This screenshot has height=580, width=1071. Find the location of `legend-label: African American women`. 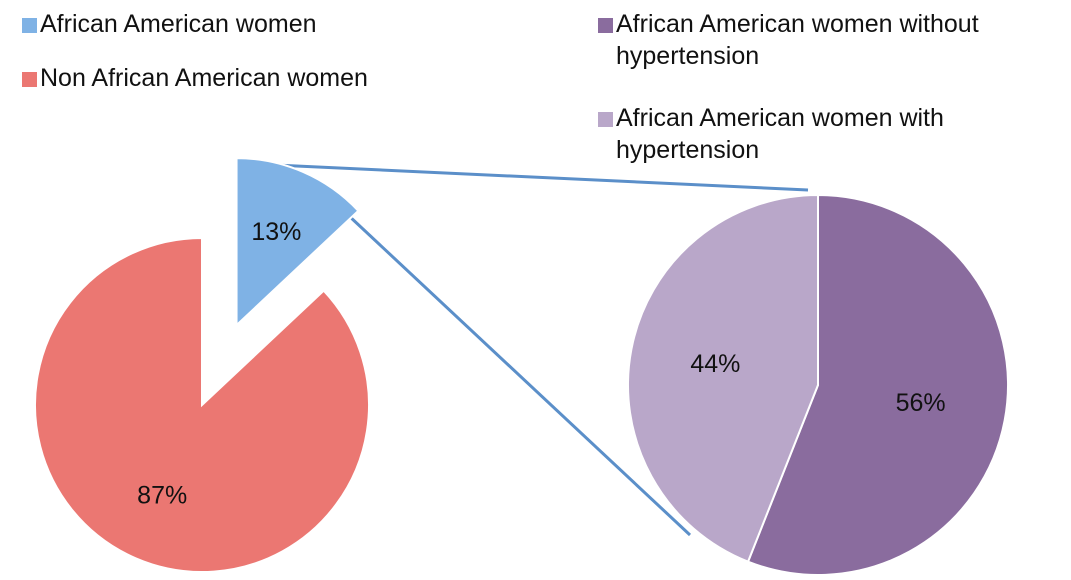

legend-label: African American women is located at coordinates (178, 24).